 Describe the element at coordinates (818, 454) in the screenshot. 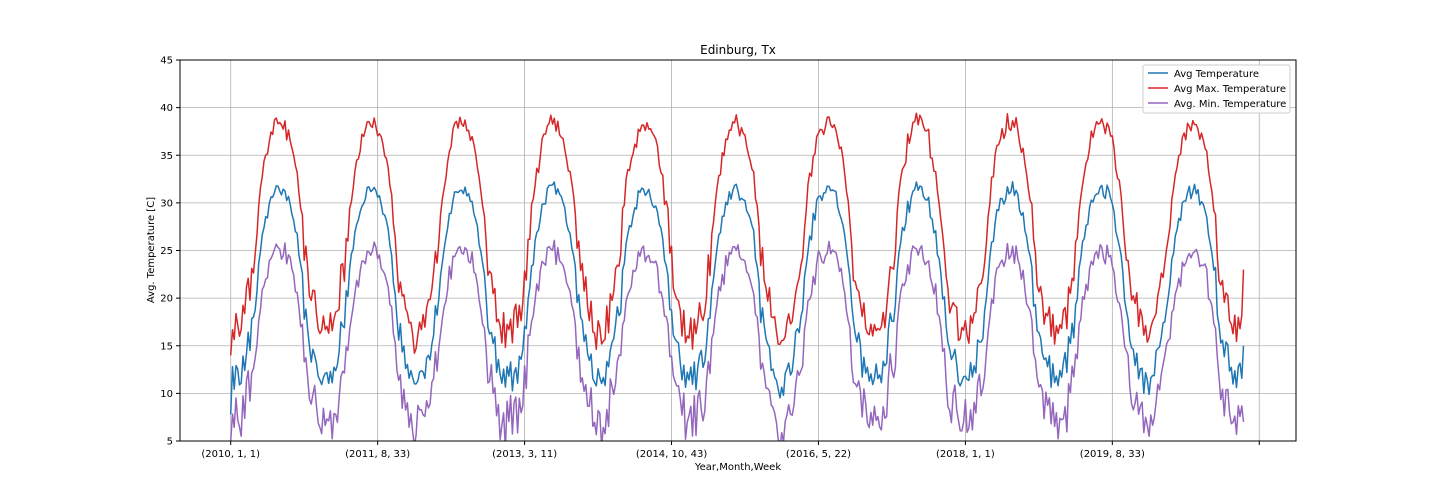

I see `x-tick-label: (2016, 5, 22)` at that location.